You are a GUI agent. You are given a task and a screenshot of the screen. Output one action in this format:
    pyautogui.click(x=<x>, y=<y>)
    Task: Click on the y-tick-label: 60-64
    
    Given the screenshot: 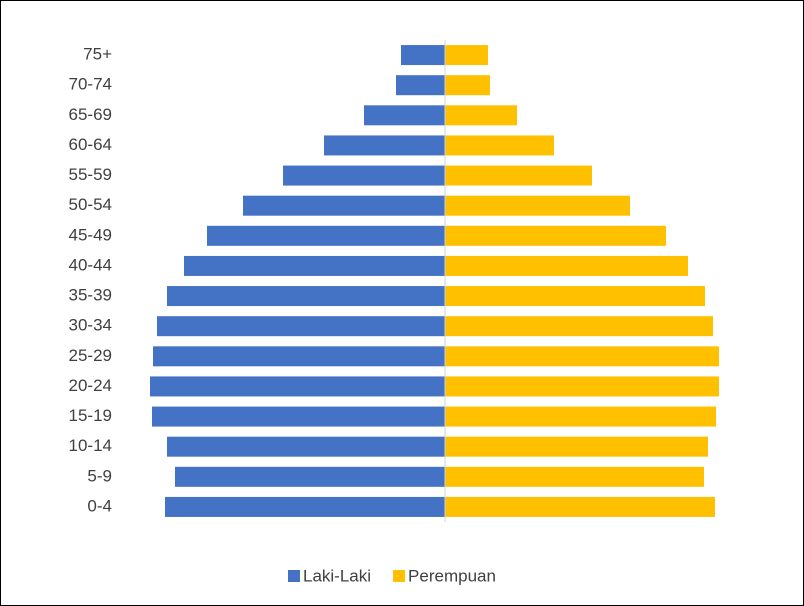 What is the action you would take?
    pyautogui.click(x=90, y=144)
    